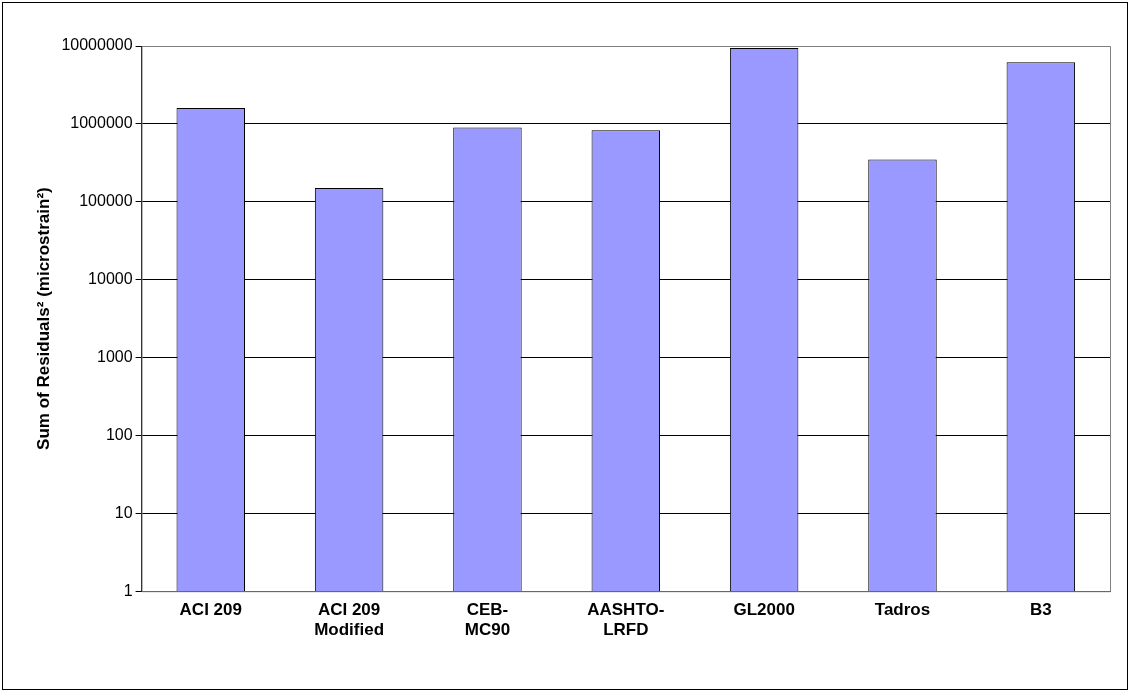  I want to click on x-tick-label: GL2000, so click(764, 610).